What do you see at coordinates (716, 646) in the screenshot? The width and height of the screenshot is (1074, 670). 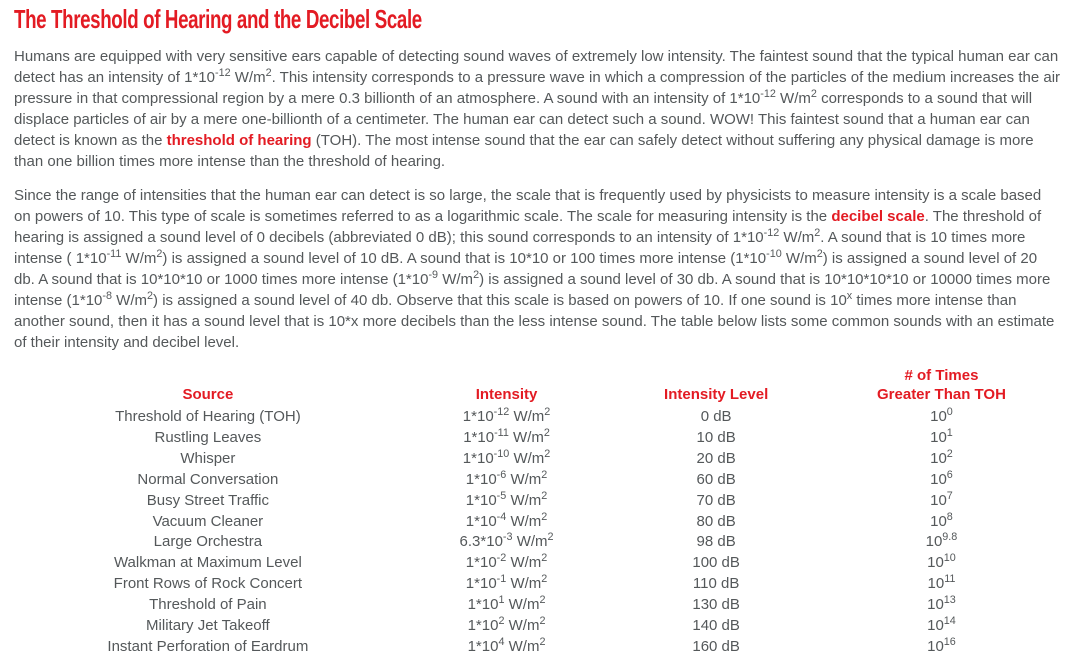 I see `cell-intensity-level: 160 dB` at bounding box center [716, 646].